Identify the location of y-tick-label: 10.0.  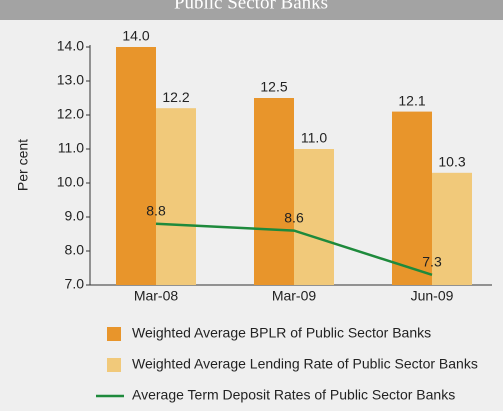
(70, 182).